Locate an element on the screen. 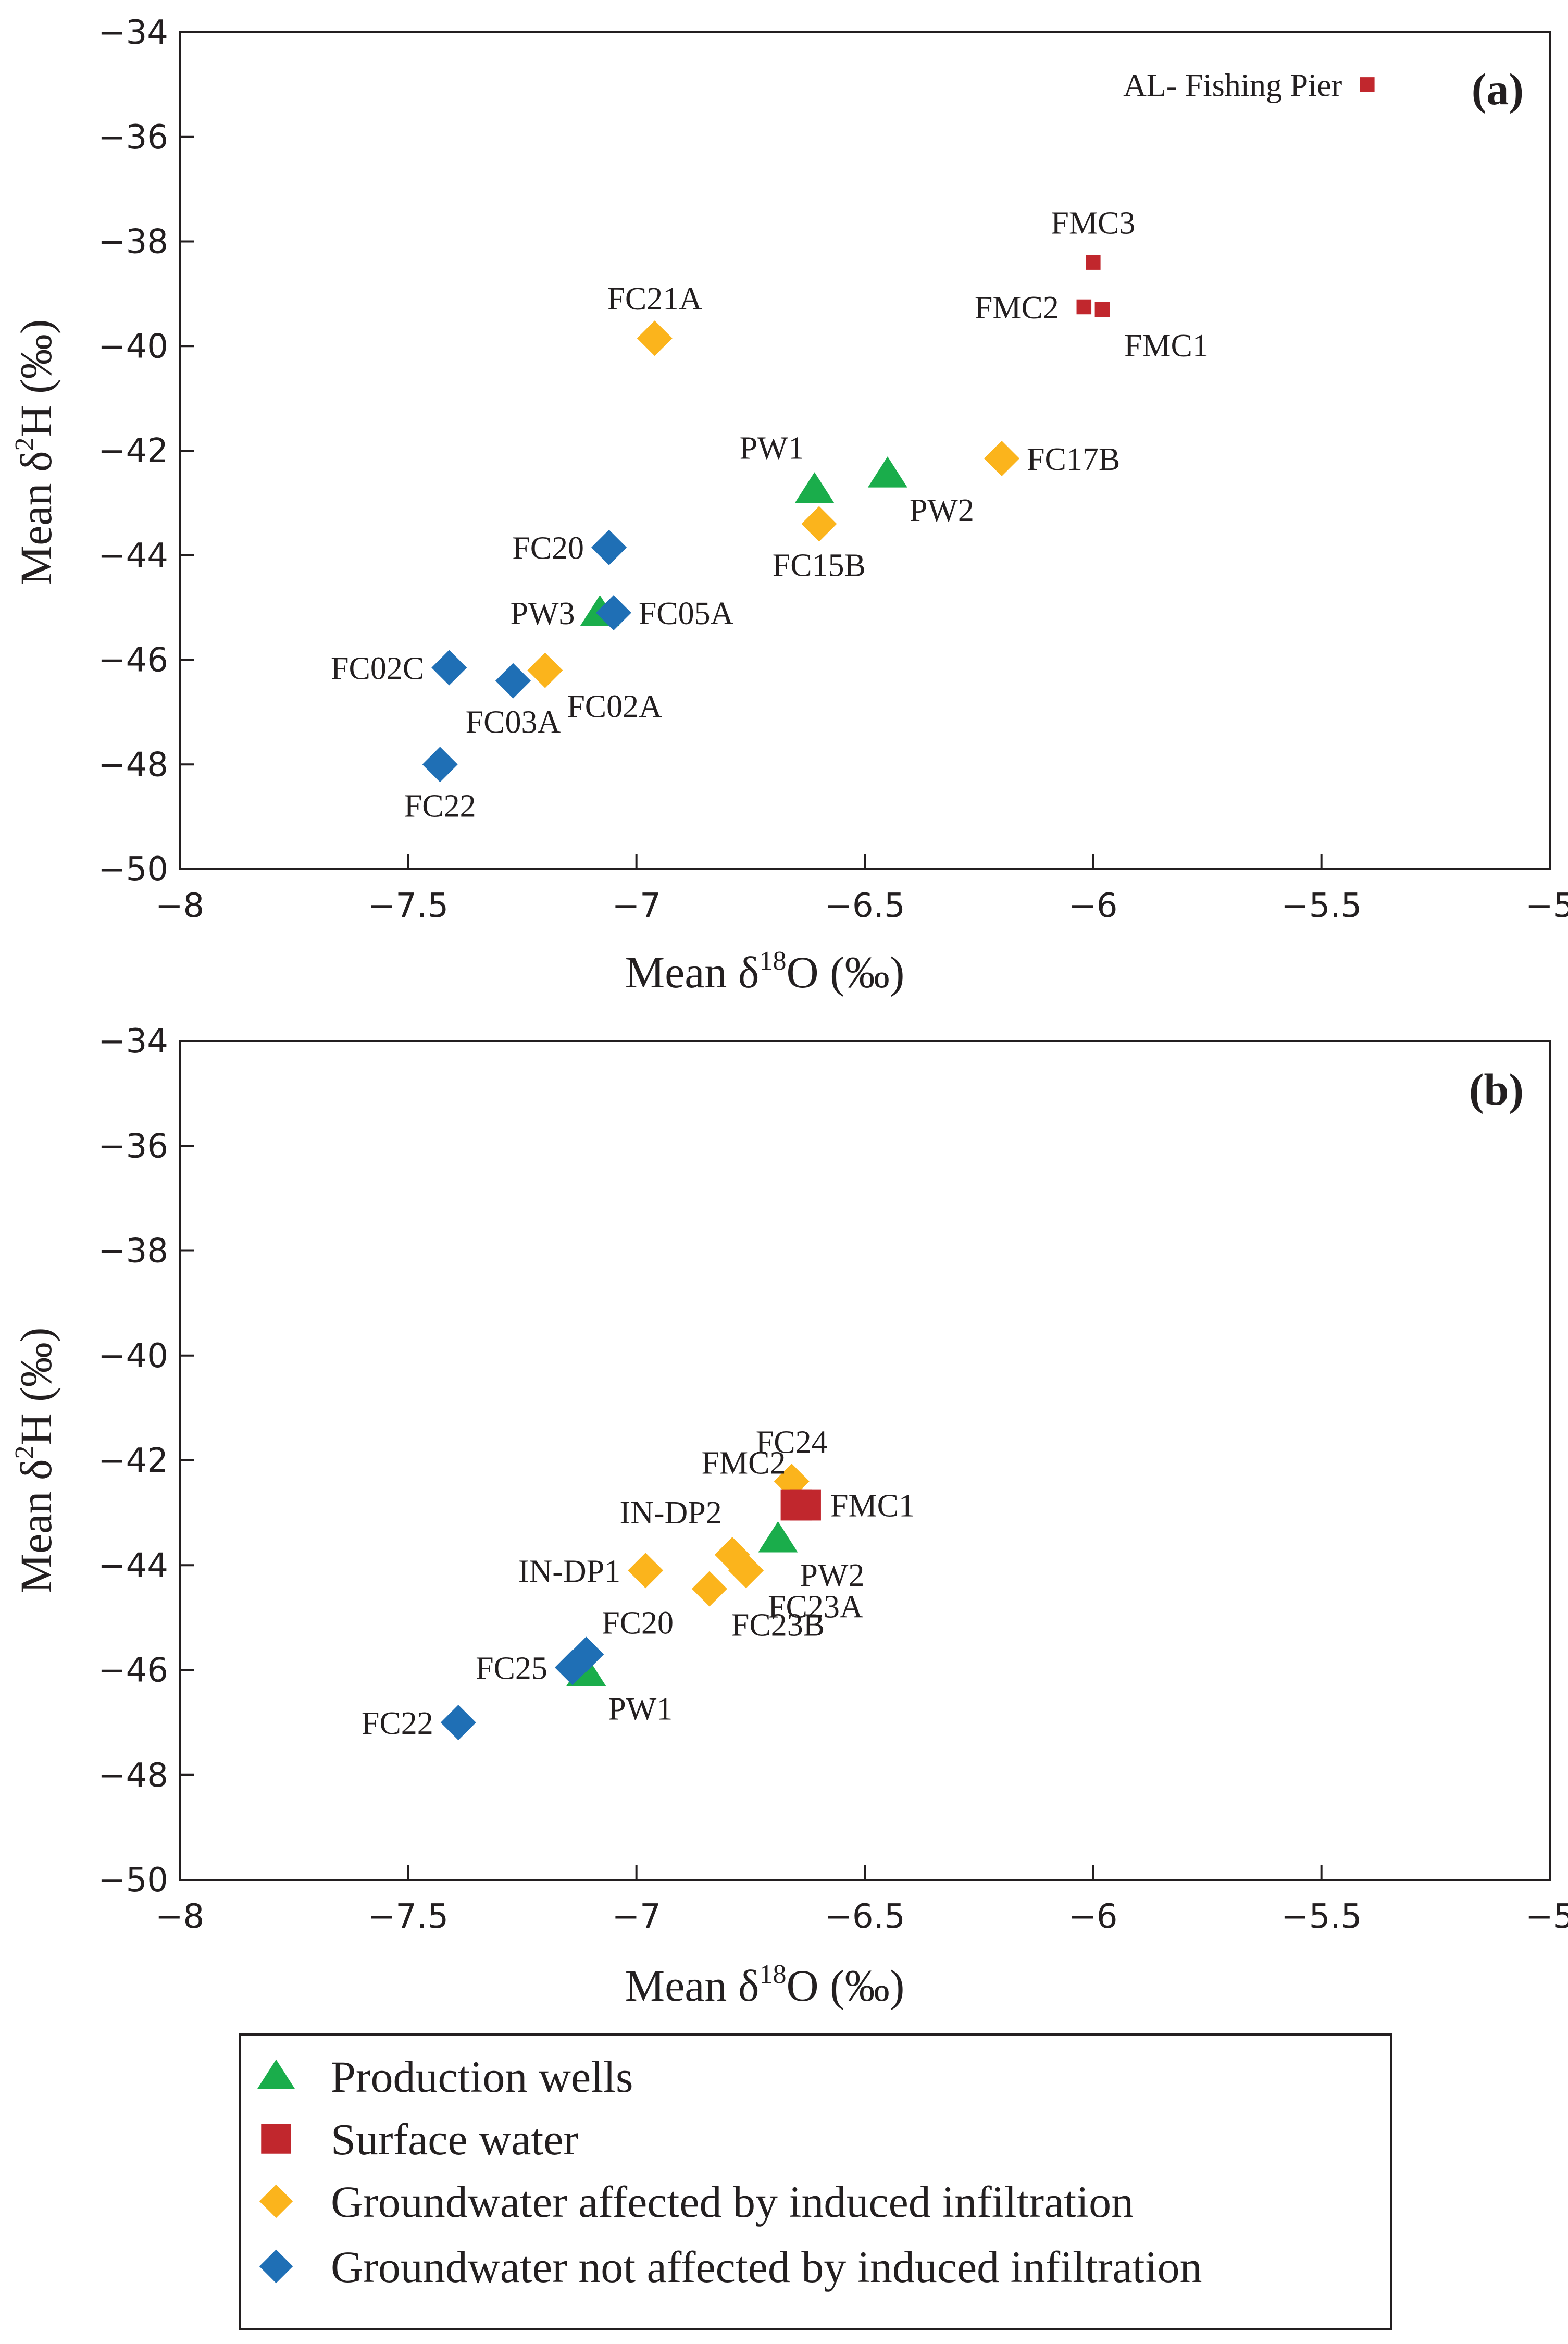  legend-marker-not-affected is located at coordinates (276, 2266).